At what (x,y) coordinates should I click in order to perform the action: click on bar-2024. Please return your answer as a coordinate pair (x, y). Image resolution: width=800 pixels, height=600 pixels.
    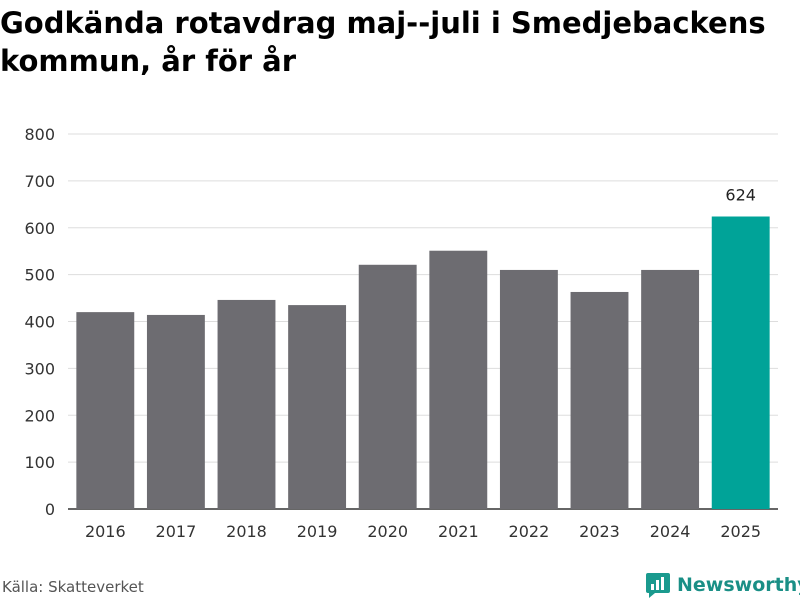
    Looking at the image, I should click on (670, 389).